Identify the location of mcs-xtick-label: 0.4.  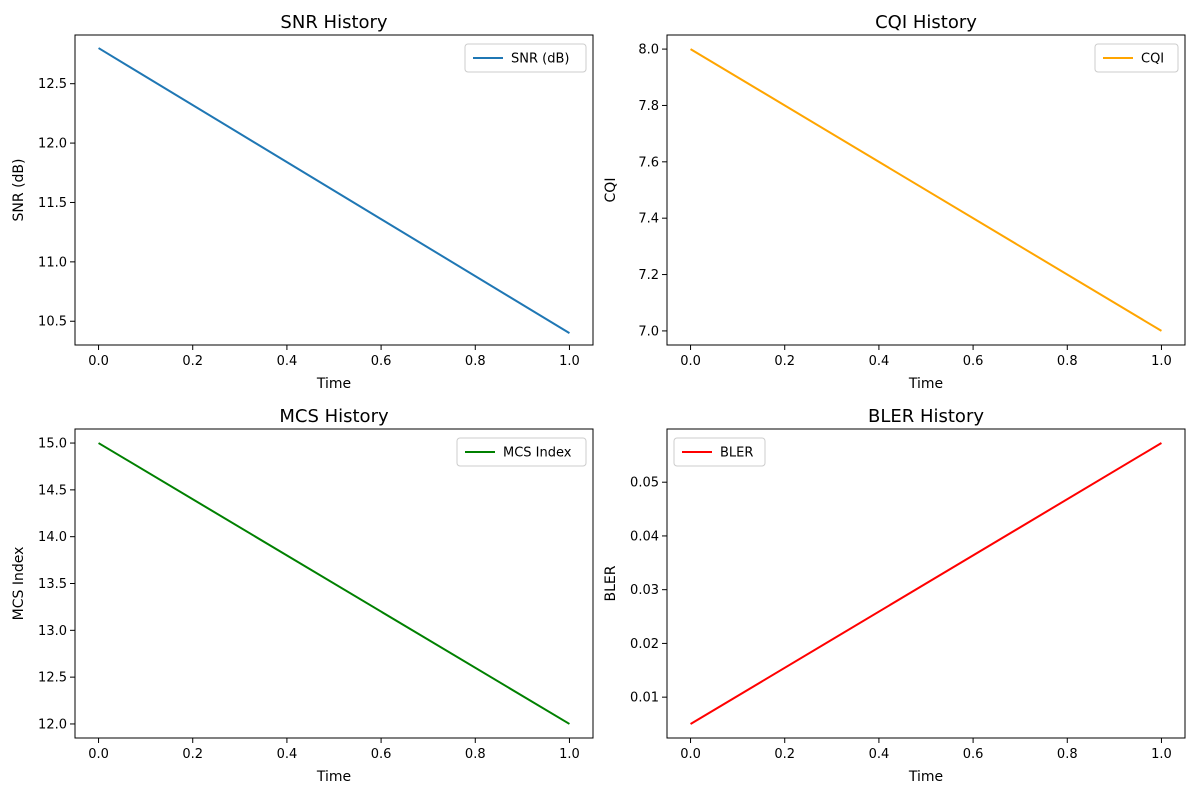
(287, 754).